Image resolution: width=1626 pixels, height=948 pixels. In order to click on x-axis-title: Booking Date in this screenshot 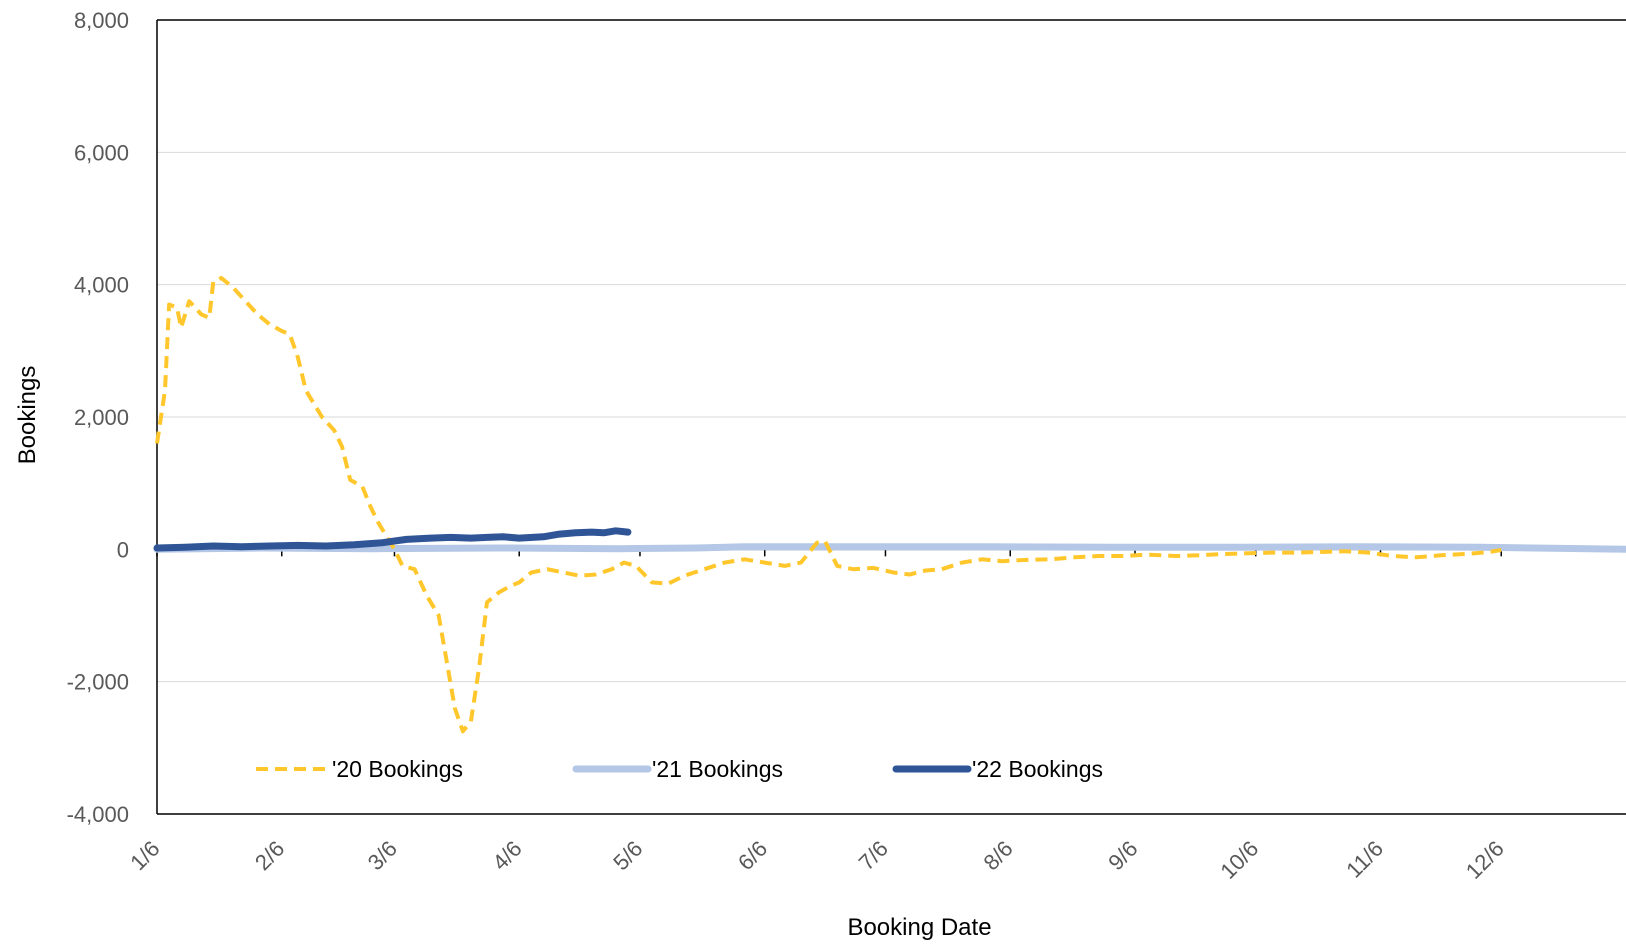, I will do `click(919, 927)`.